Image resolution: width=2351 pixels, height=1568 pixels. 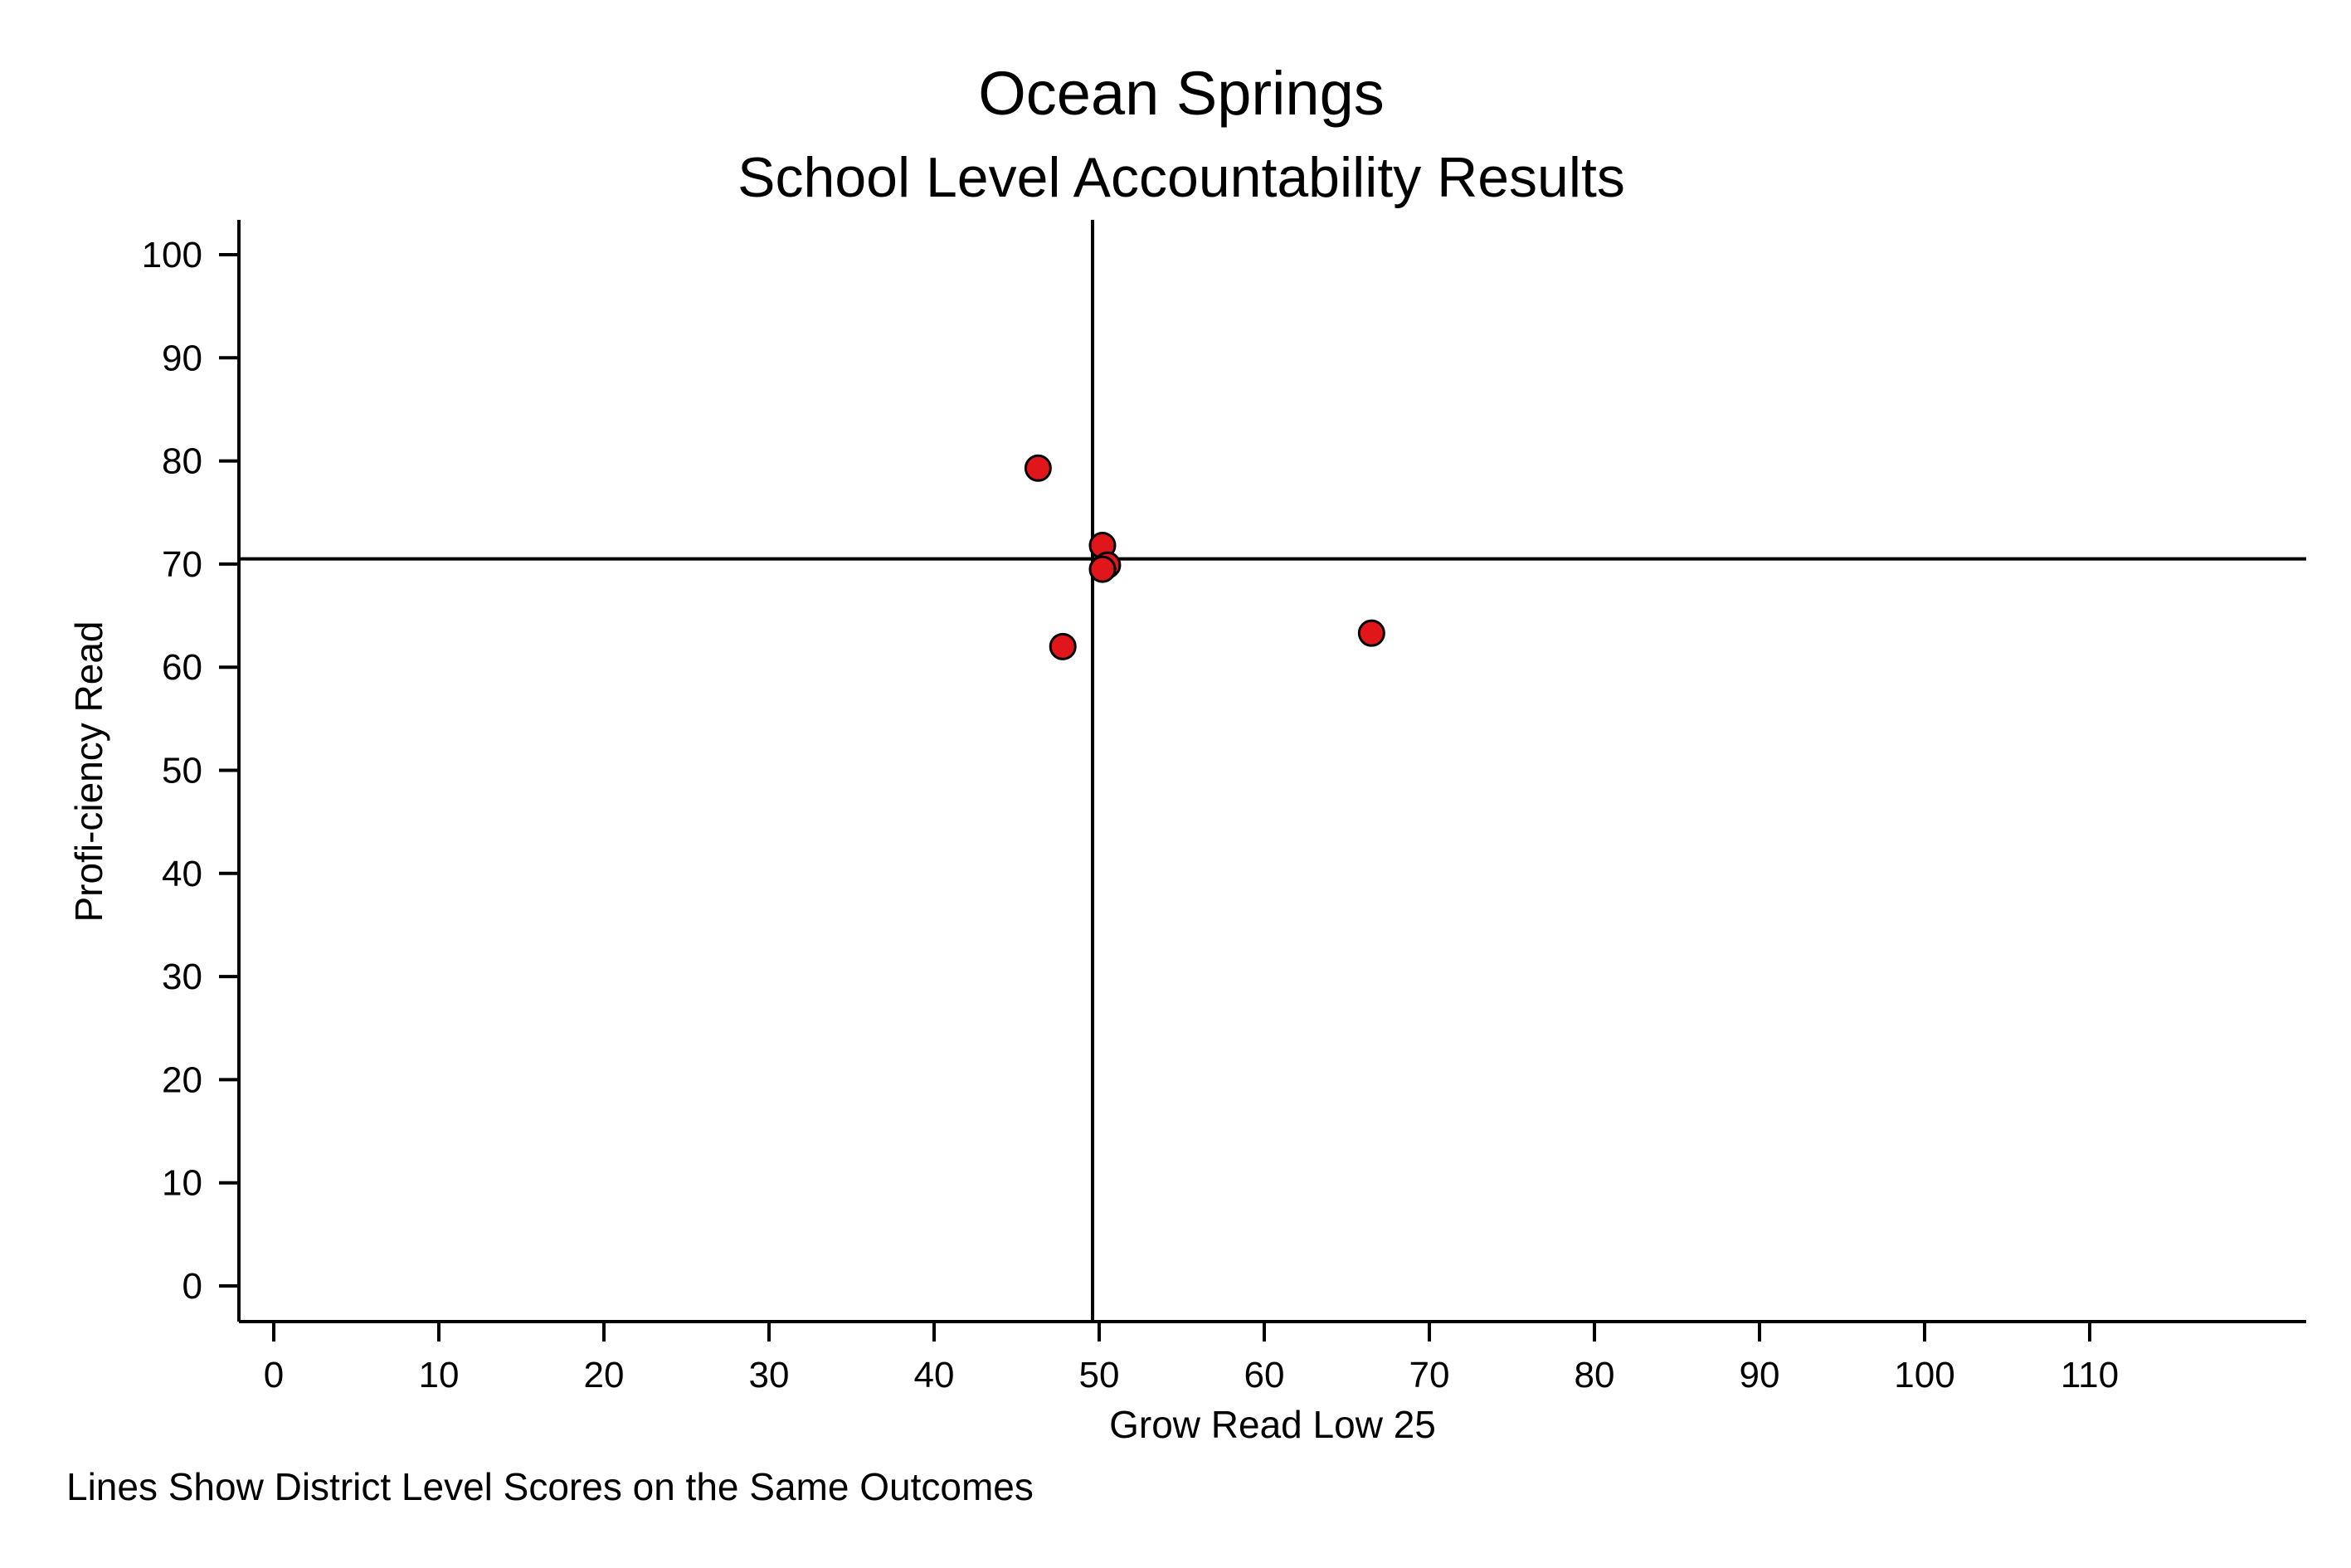 I want to click on x-tick-label: 110, so click(x=2090, y=1375).